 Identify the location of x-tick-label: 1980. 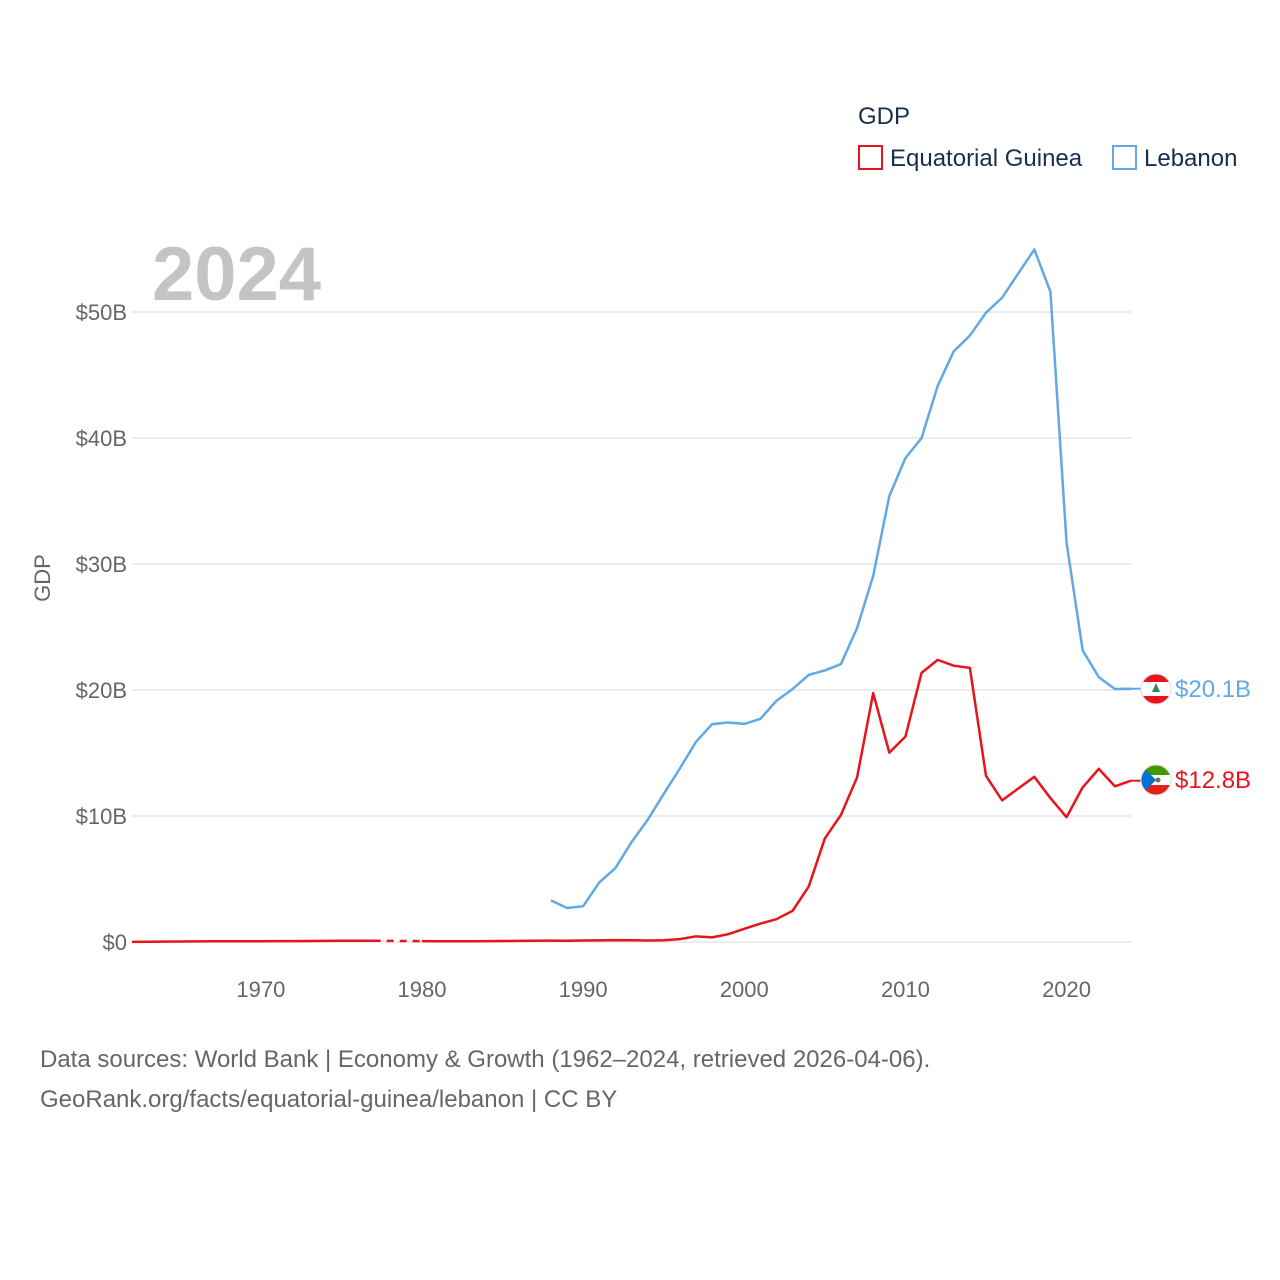
(422, 989).